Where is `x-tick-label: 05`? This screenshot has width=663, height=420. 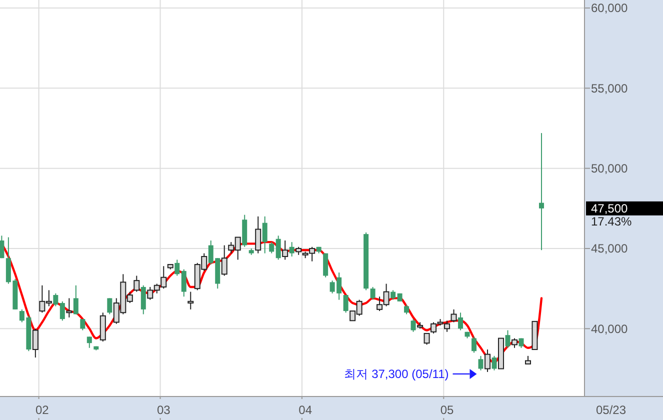
x-tick-label: 05 is located at coordinates (447, 410).